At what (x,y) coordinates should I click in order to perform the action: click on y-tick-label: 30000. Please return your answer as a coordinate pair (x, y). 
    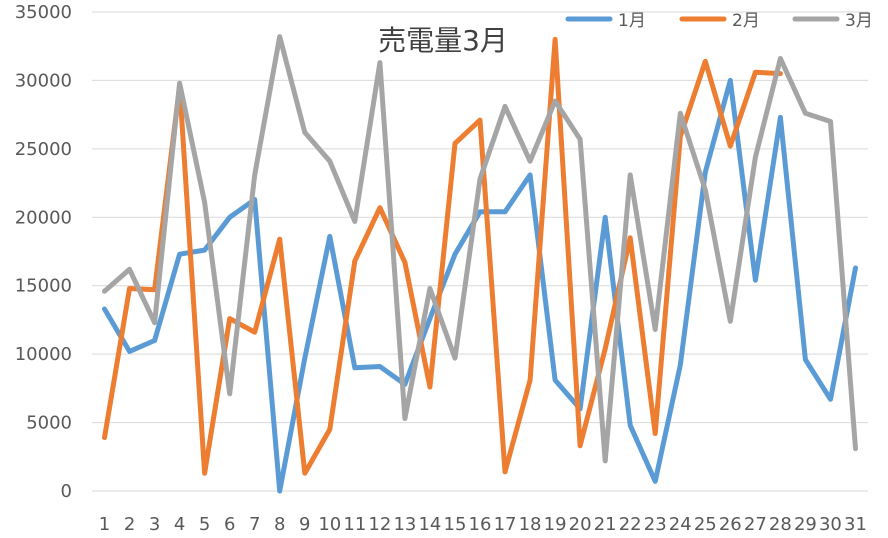
    Looking at the image, I should click on (43, 80).